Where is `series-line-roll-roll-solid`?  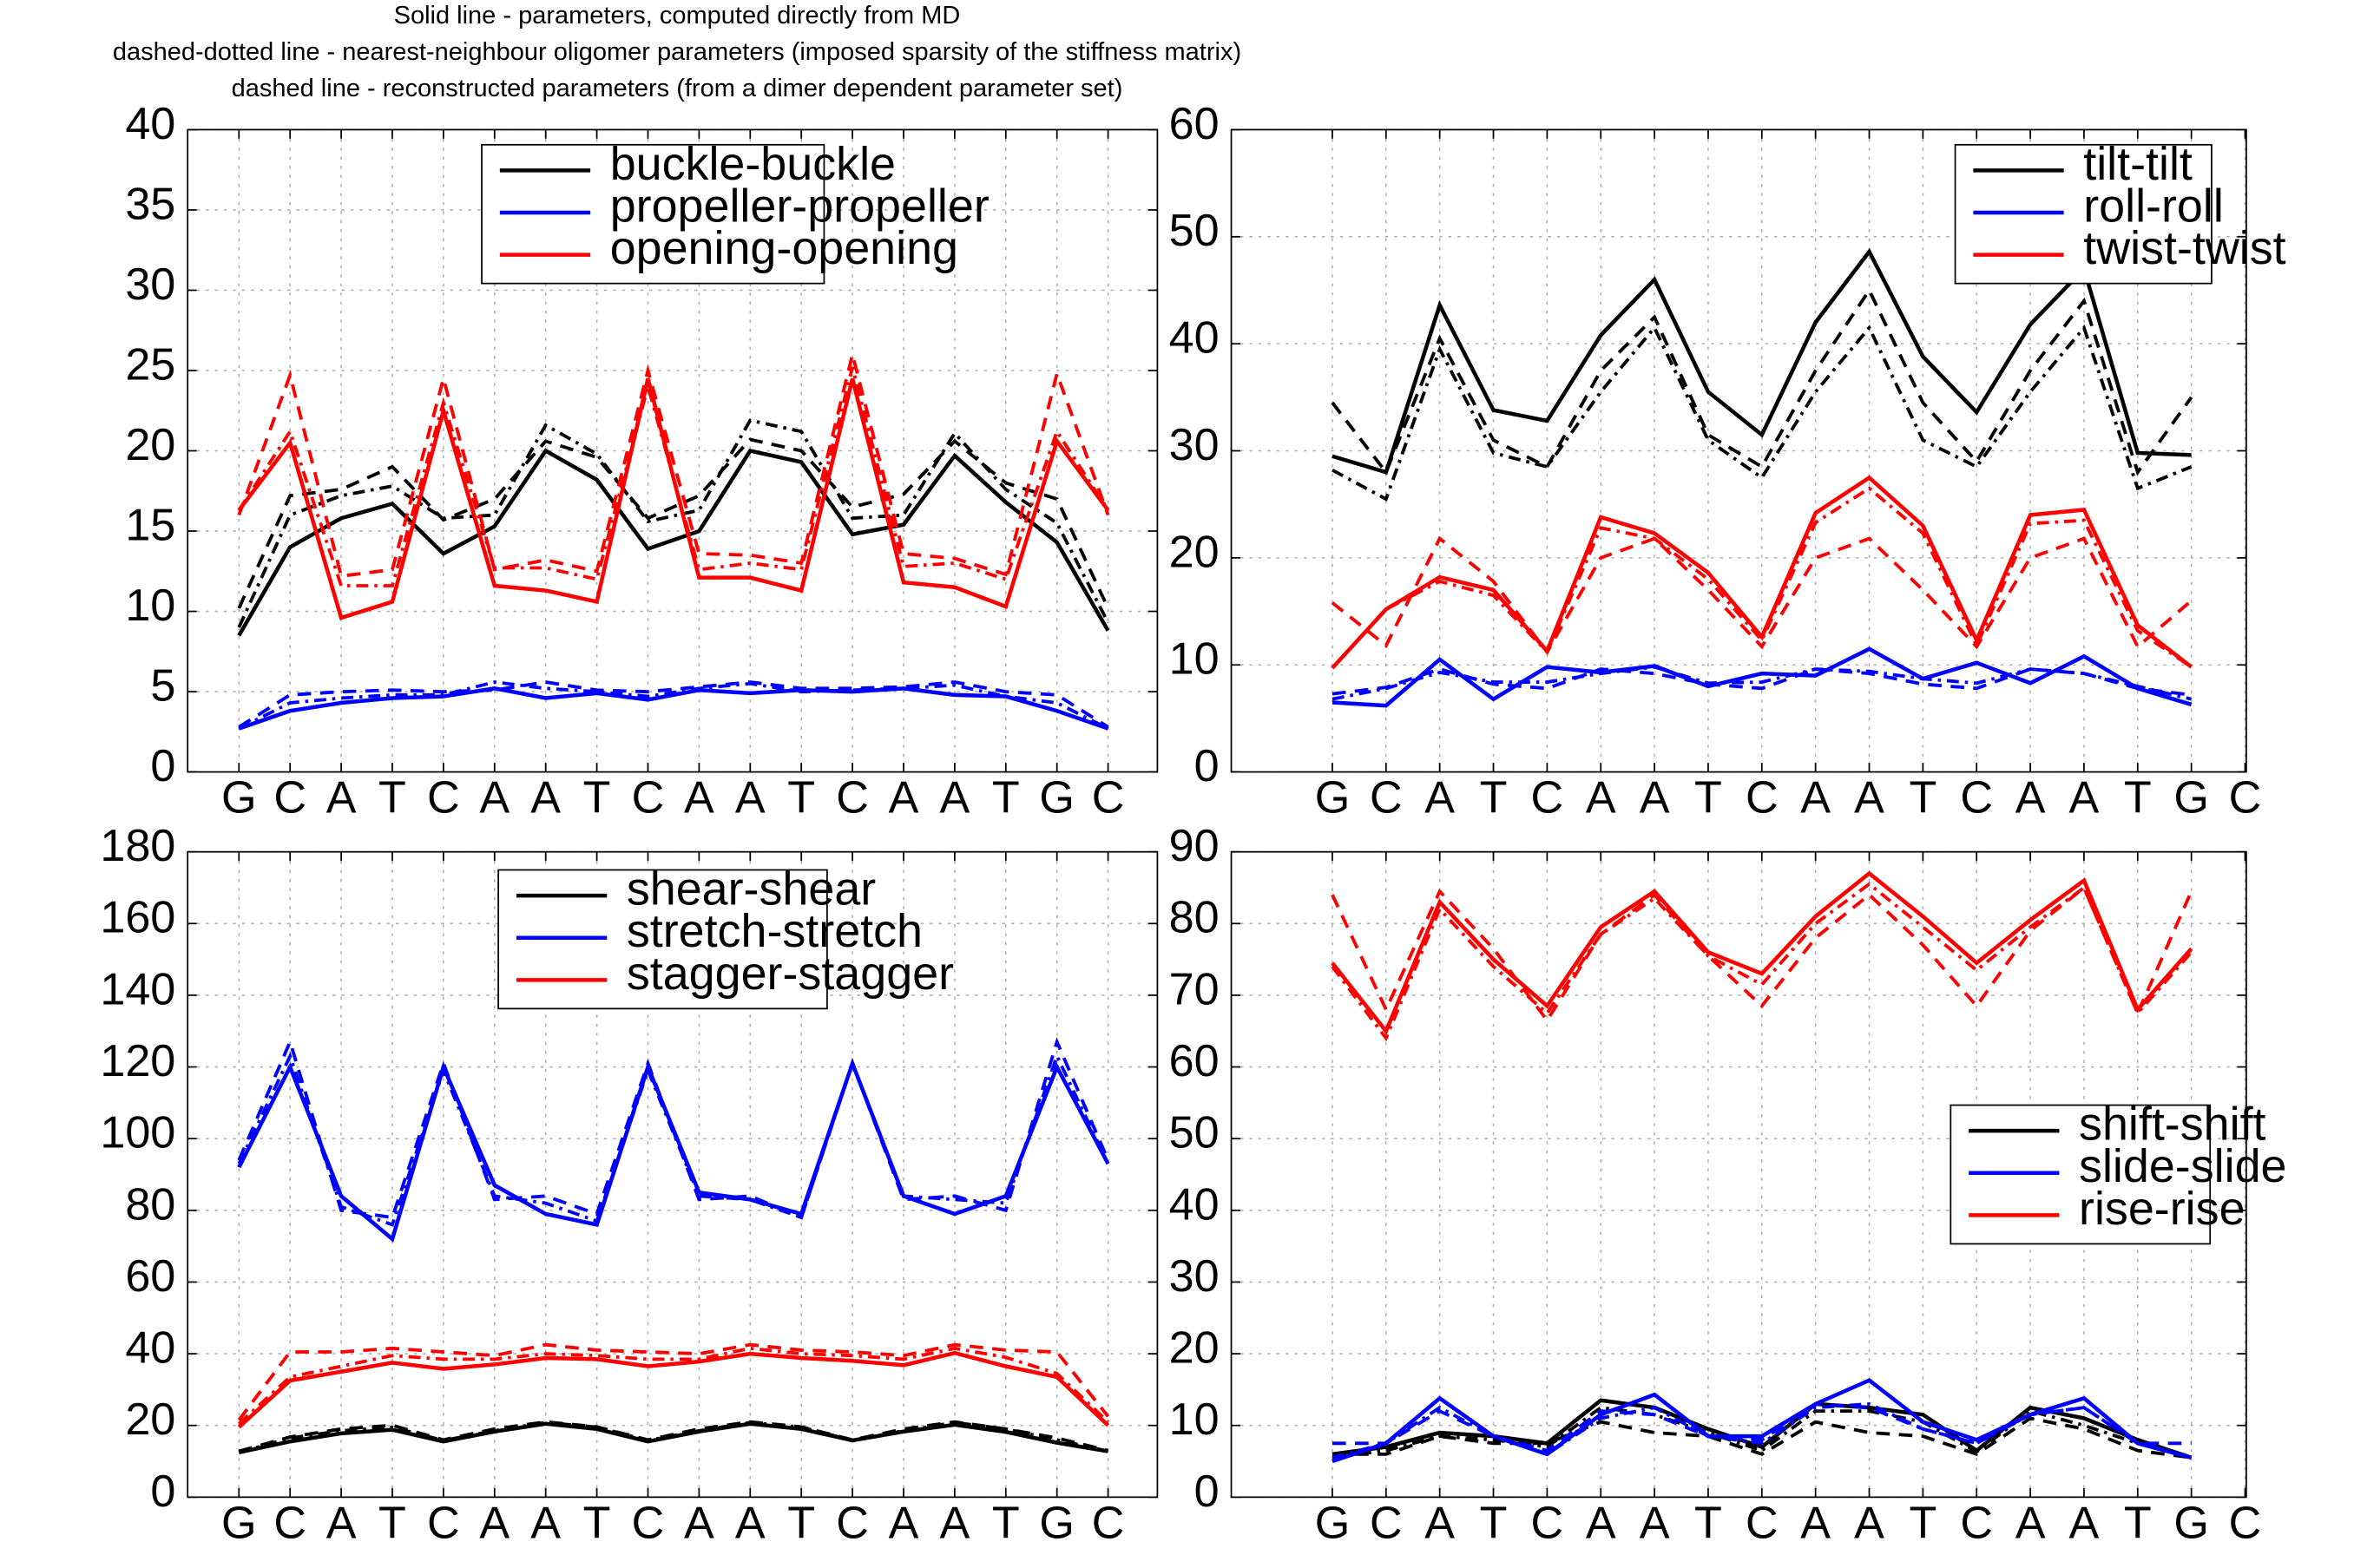 series-line-roll-roll-solid is located at coordinates (1762, 677).